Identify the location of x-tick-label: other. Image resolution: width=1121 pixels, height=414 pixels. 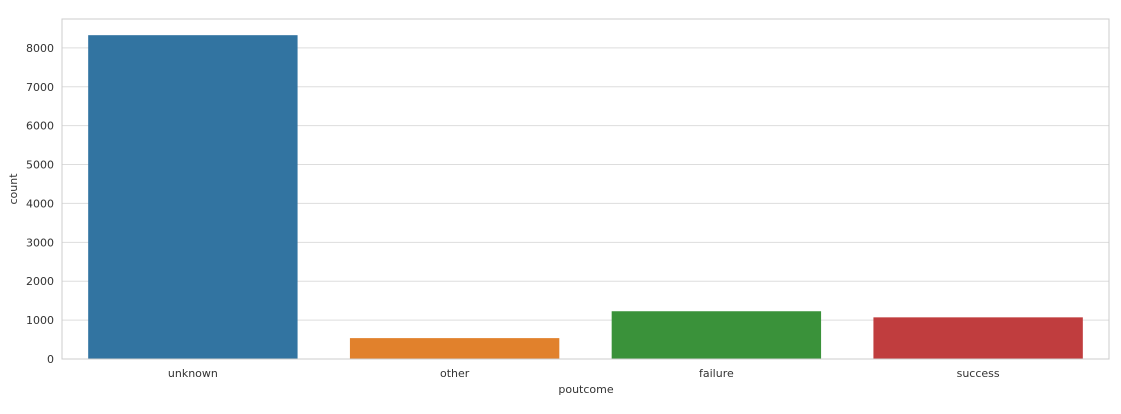
(455, 373).